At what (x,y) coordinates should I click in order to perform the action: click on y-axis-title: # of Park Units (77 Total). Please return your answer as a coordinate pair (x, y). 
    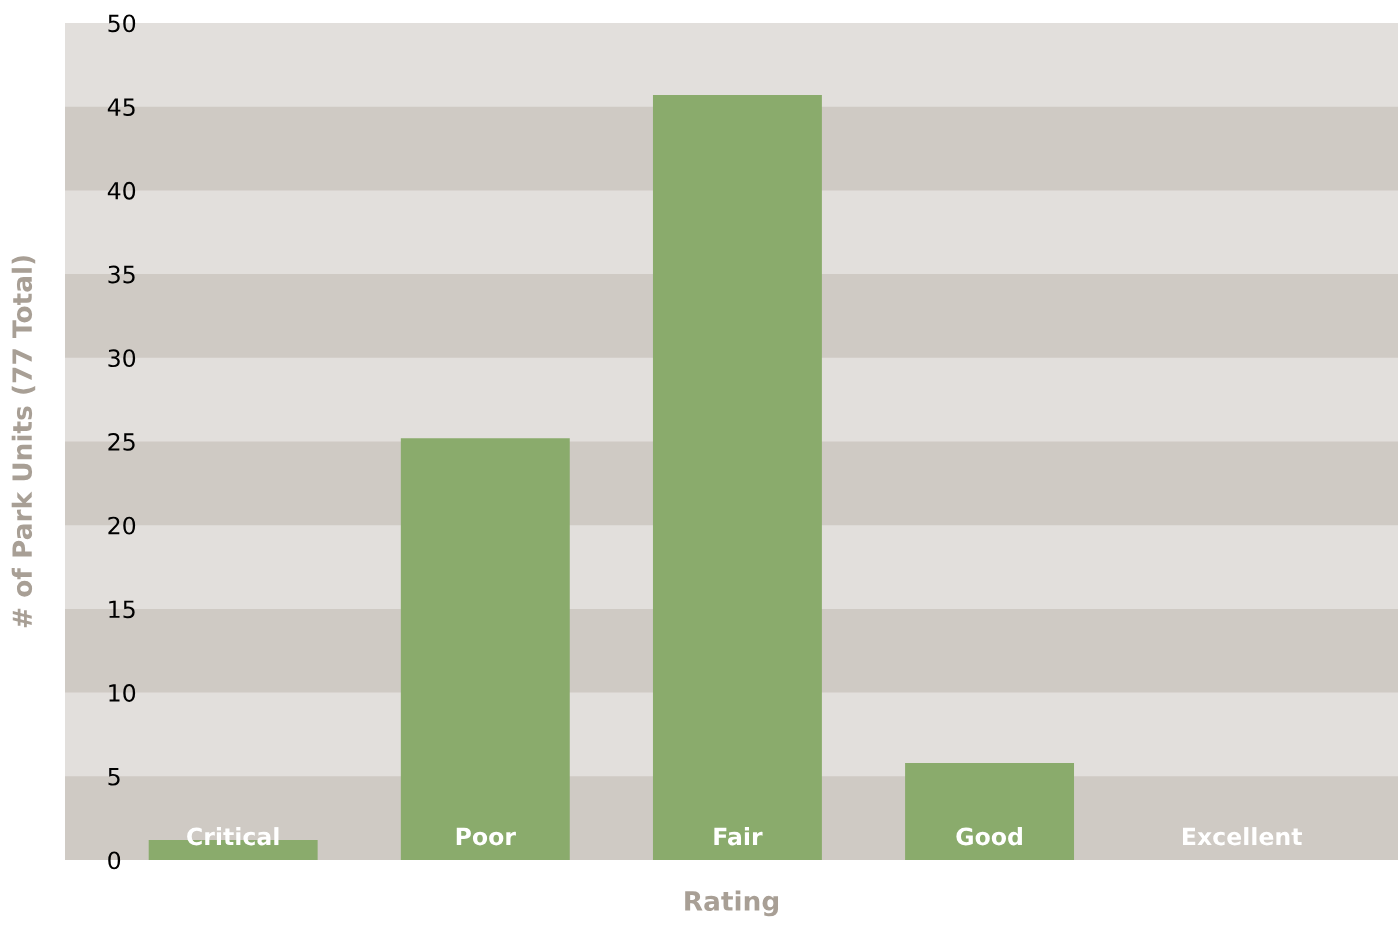
    Looking at the image, I should click on (23, 442).